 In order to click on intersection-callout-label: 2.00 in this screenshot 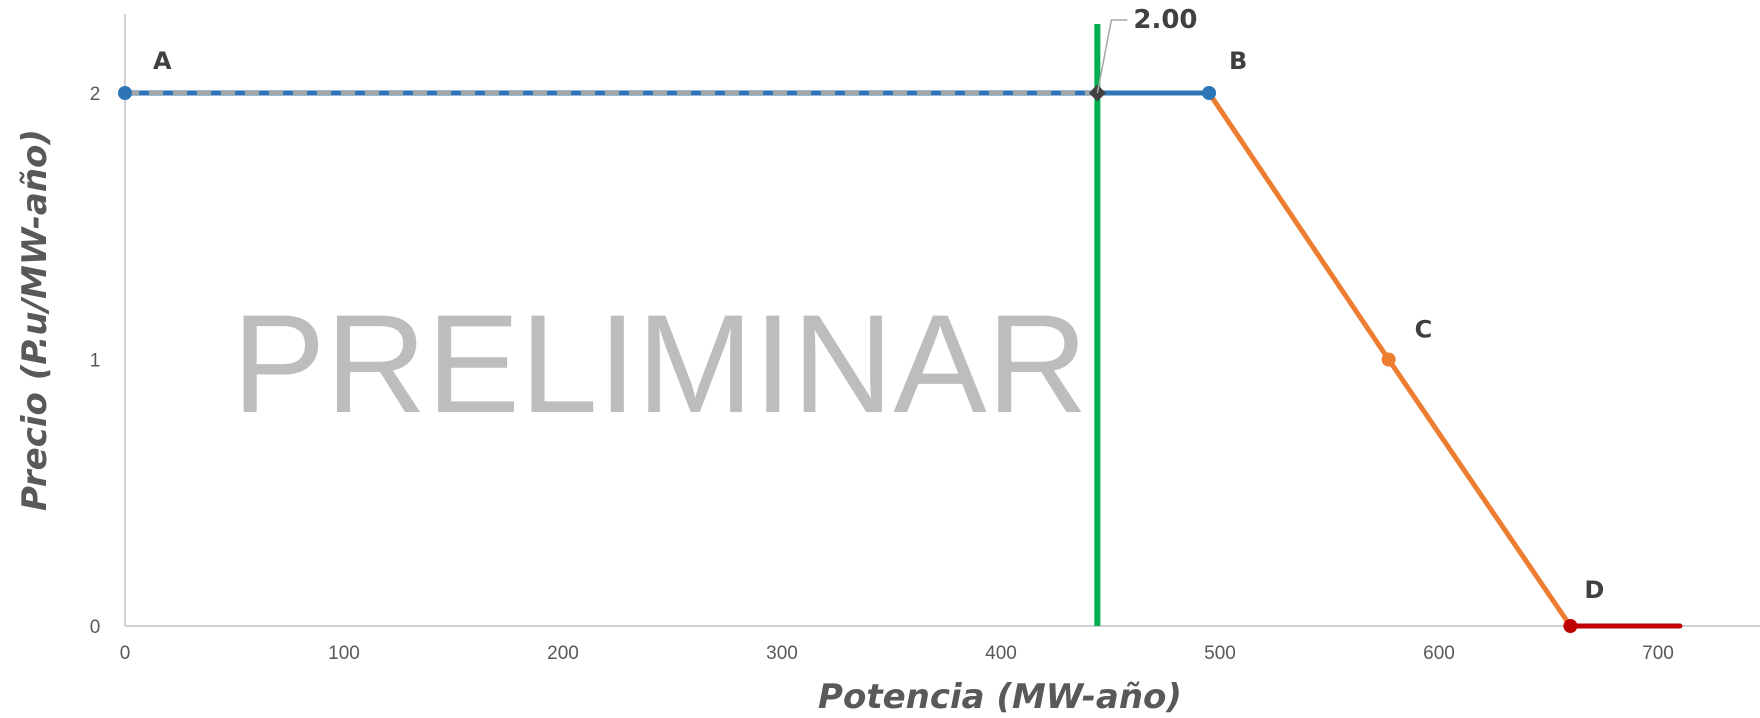, I will do `click(1165, 20)`.